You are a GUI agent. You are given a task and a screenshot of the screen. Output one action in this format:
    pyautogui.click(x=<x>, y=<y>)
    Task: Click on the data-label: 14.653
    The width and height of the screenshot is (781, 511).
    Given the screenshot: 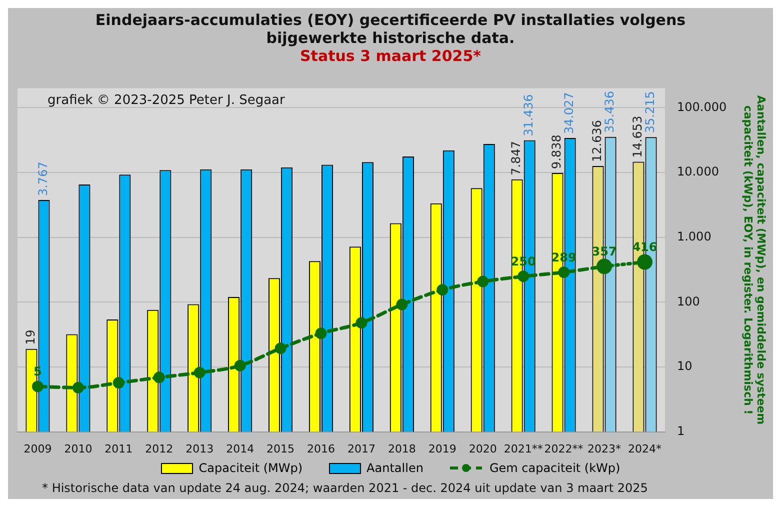 What is the action you would take?
    pyautogui.click(x=637, y=137)
    